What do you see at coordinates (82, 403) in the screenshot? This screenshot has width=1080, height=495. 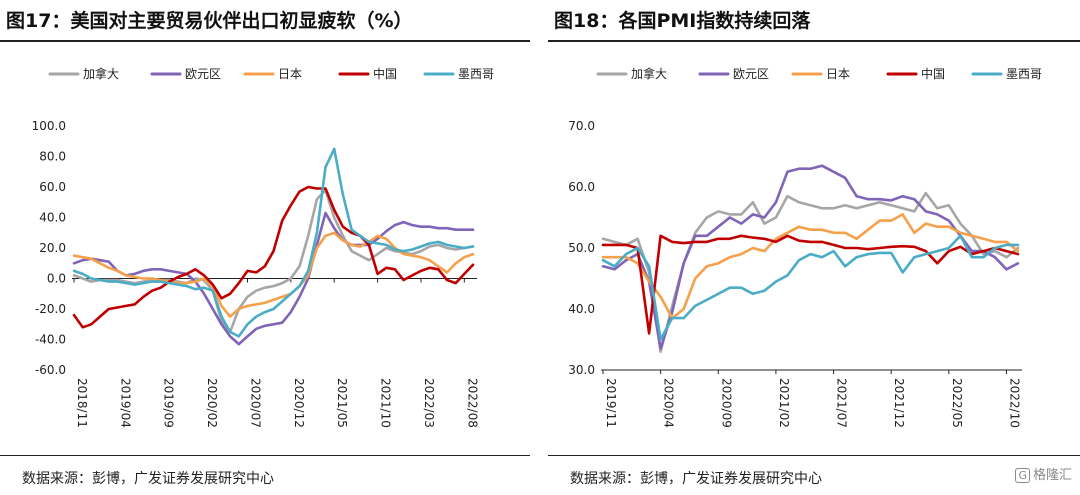 I see `x-tick-label: 2018/11` at bounding box center [82, 403].